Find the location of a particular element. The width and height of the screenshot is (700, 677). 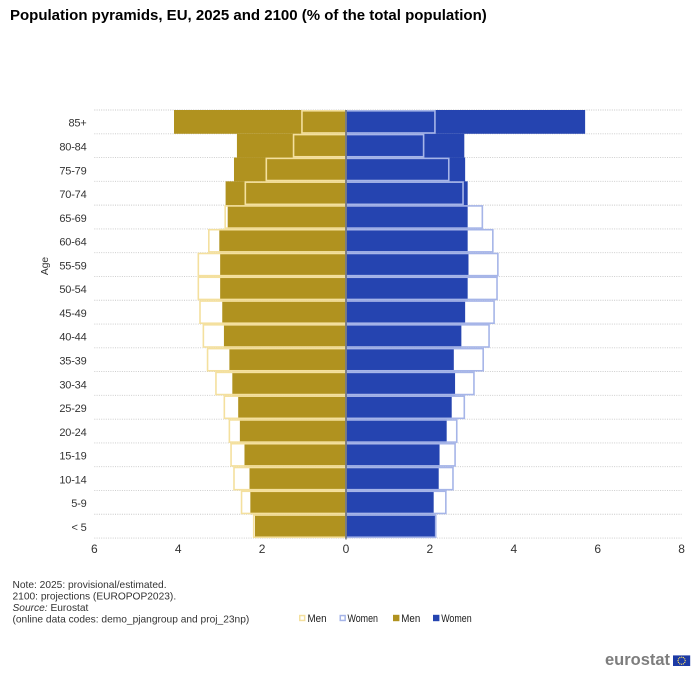

svg-text: 55-59 is located at coordinates (72, 266).